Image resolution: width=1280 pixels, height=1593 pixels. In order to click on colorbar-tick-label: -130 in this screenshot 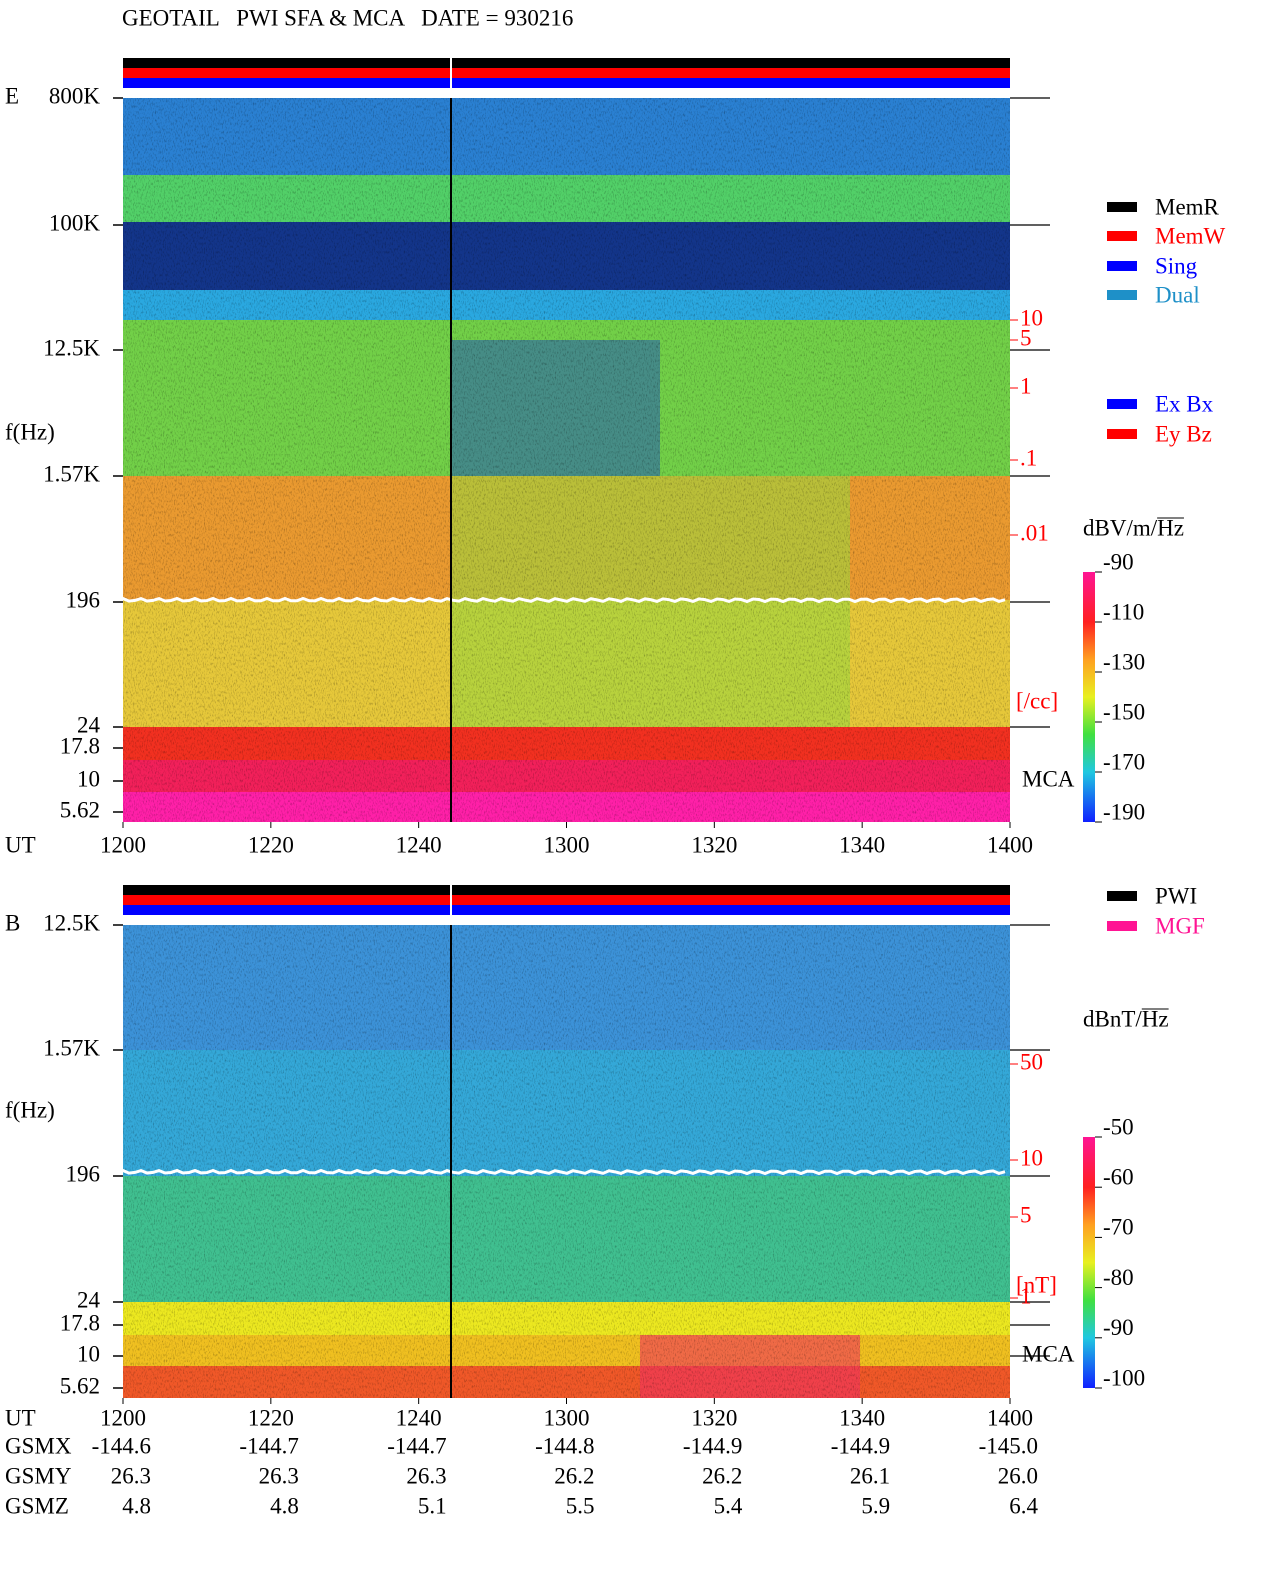, I will do `click(1124, 661)`.